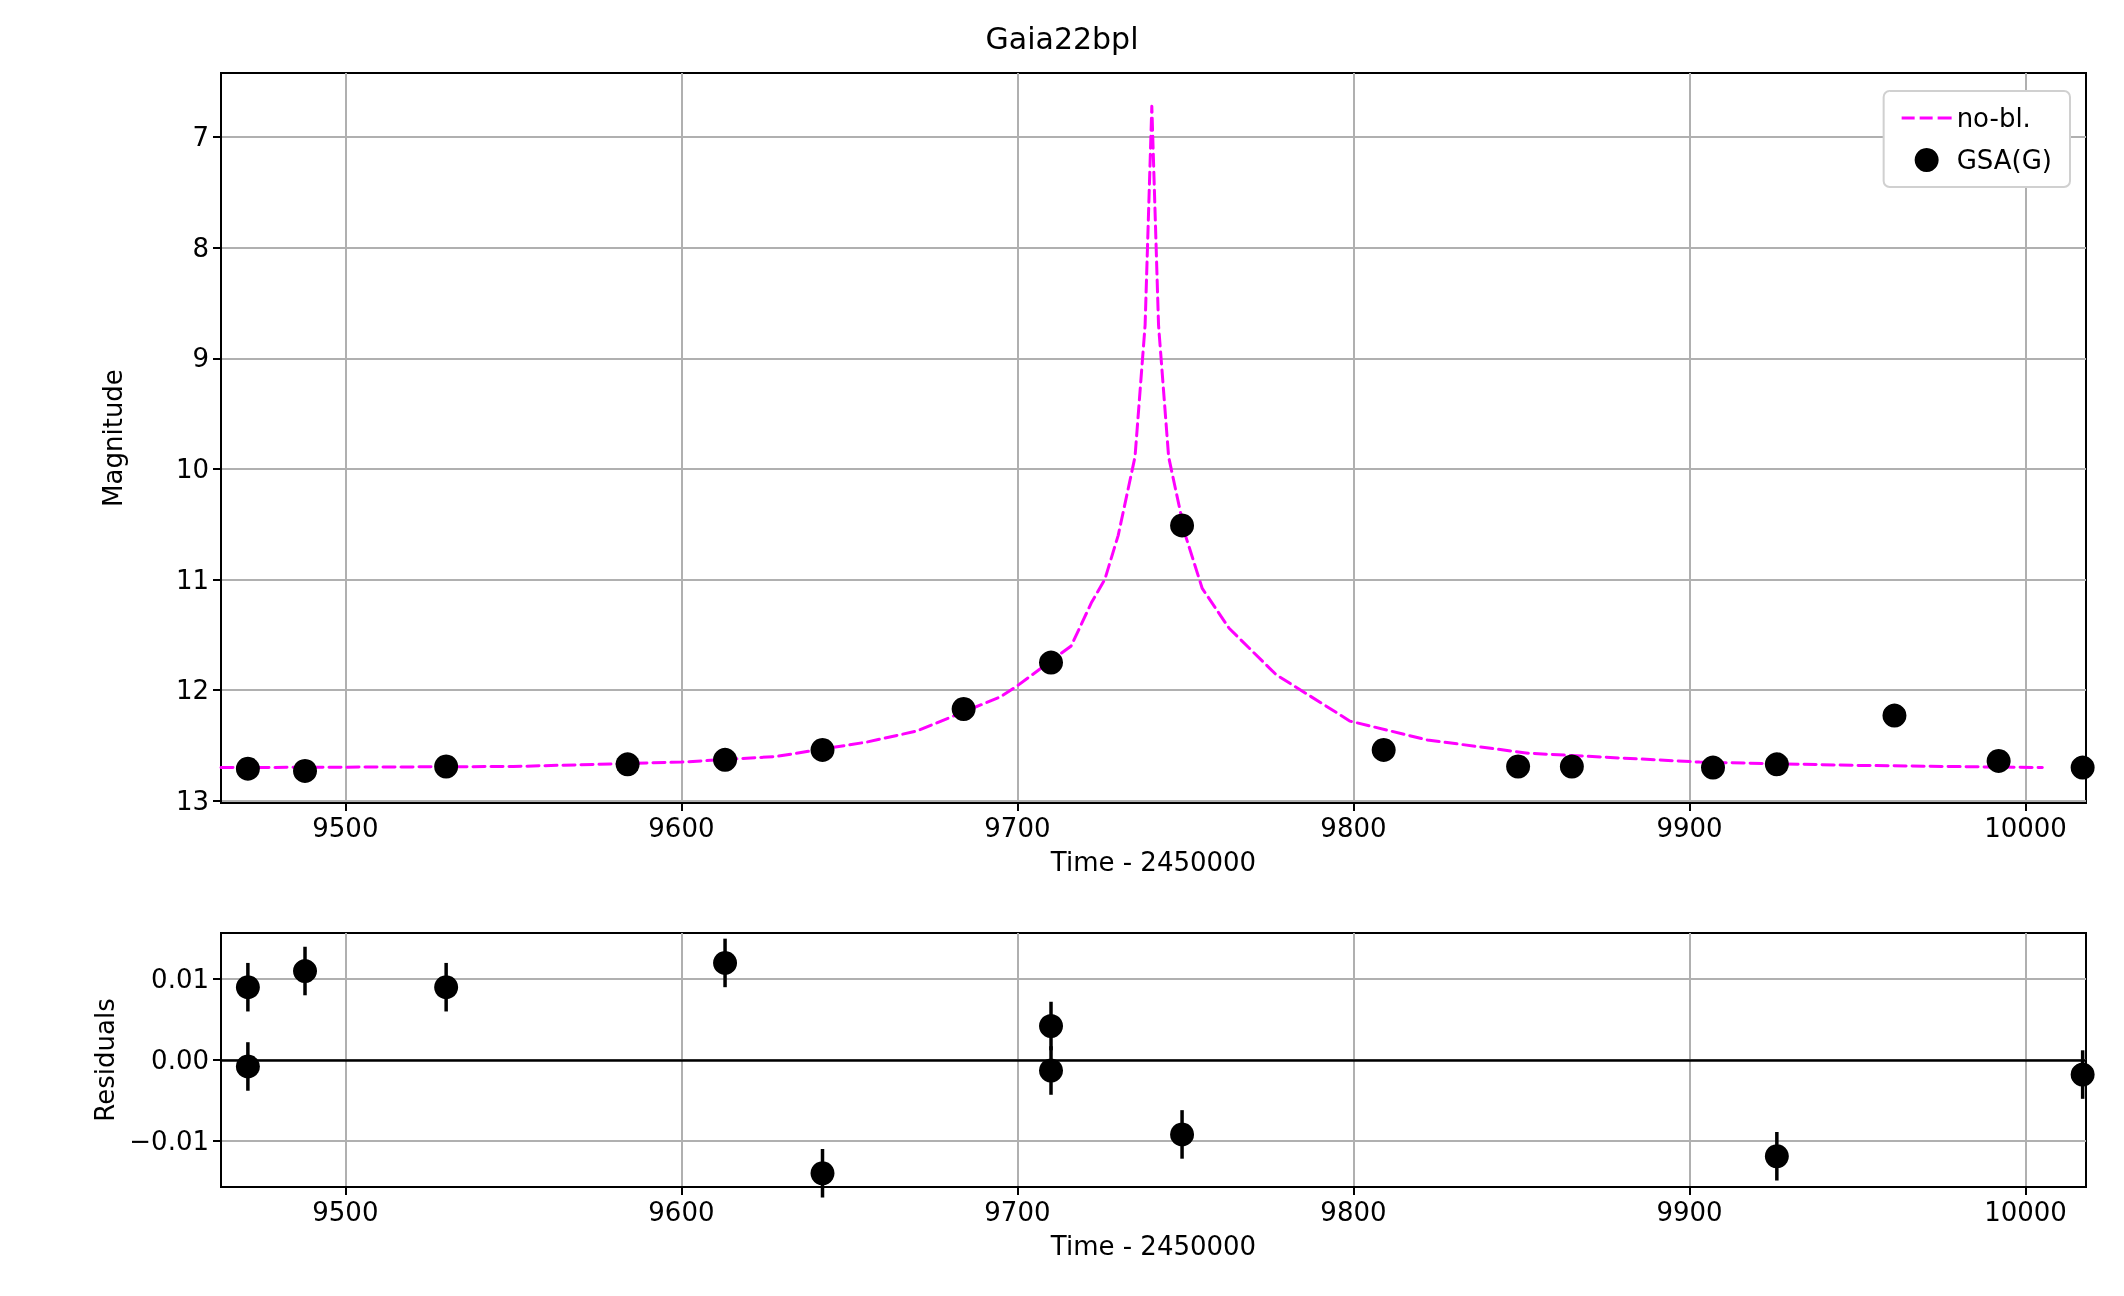 The width and height of the screenshot is (2124, 1296). I want to click on y-tick-label: 12, so click(192, 690).